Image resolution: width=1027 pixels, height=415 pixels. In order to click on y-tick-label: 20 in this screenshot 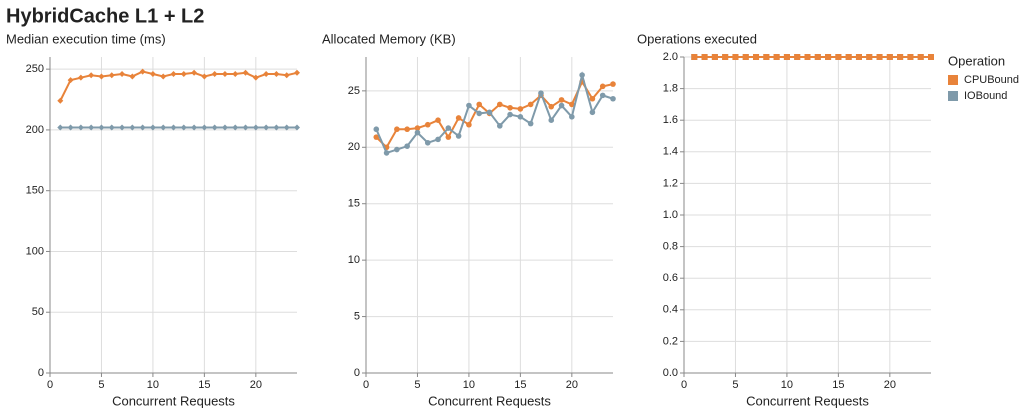, I will do `click(354, 147)`.